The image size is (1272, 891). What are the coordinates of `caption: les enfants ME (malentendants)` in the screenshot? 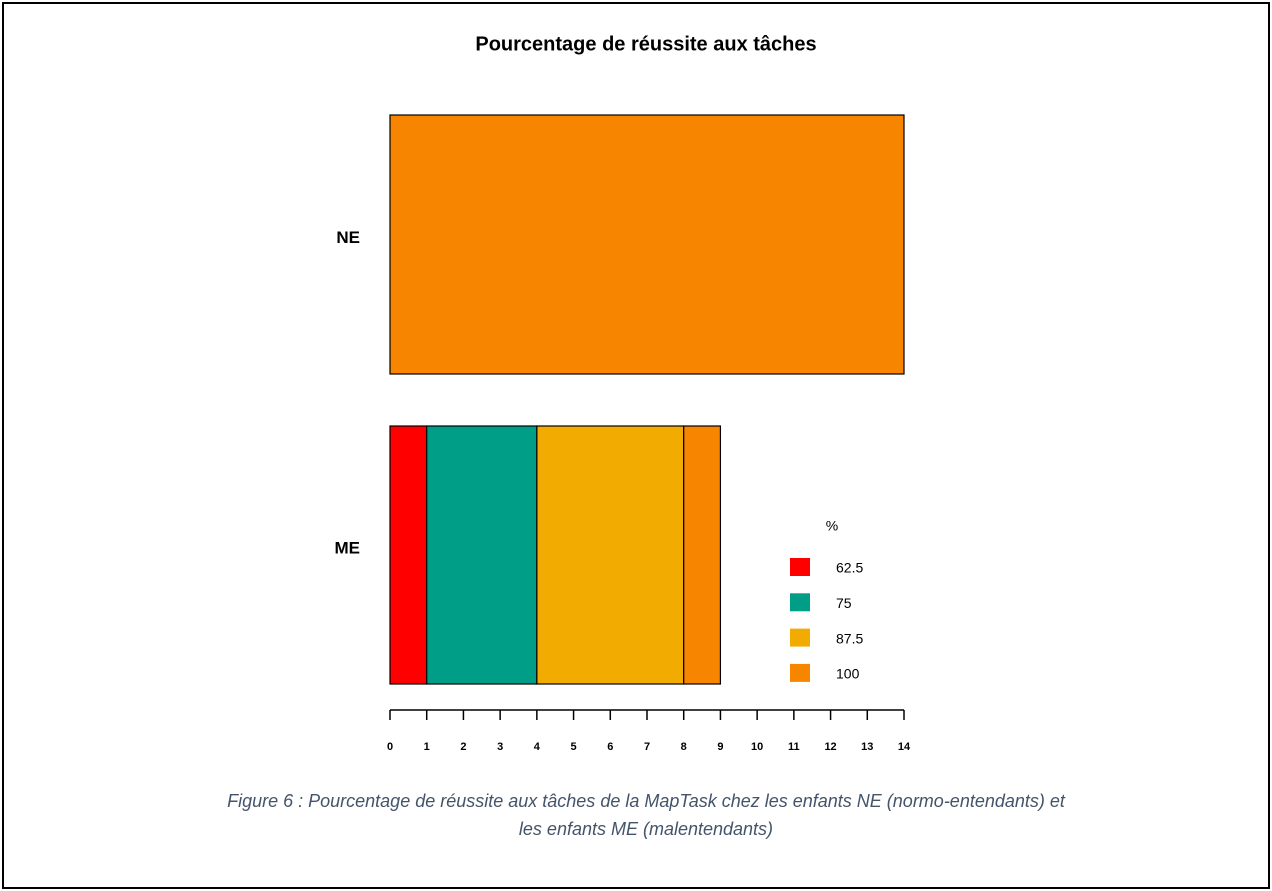 It's located at (646, 829).